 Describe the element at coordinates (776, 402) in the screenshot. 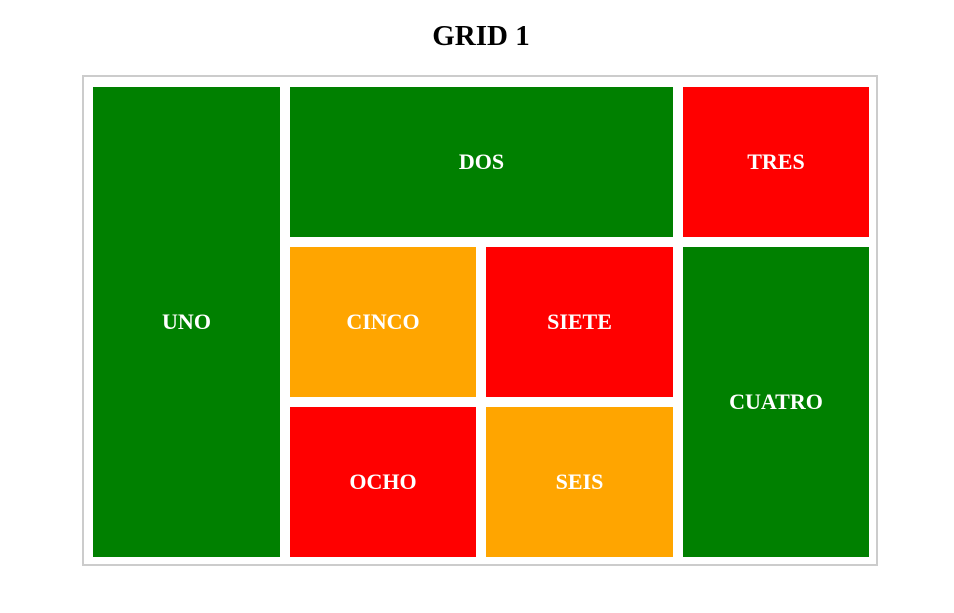

I see `grid-cell-cuatro: CUATRO` at that location.